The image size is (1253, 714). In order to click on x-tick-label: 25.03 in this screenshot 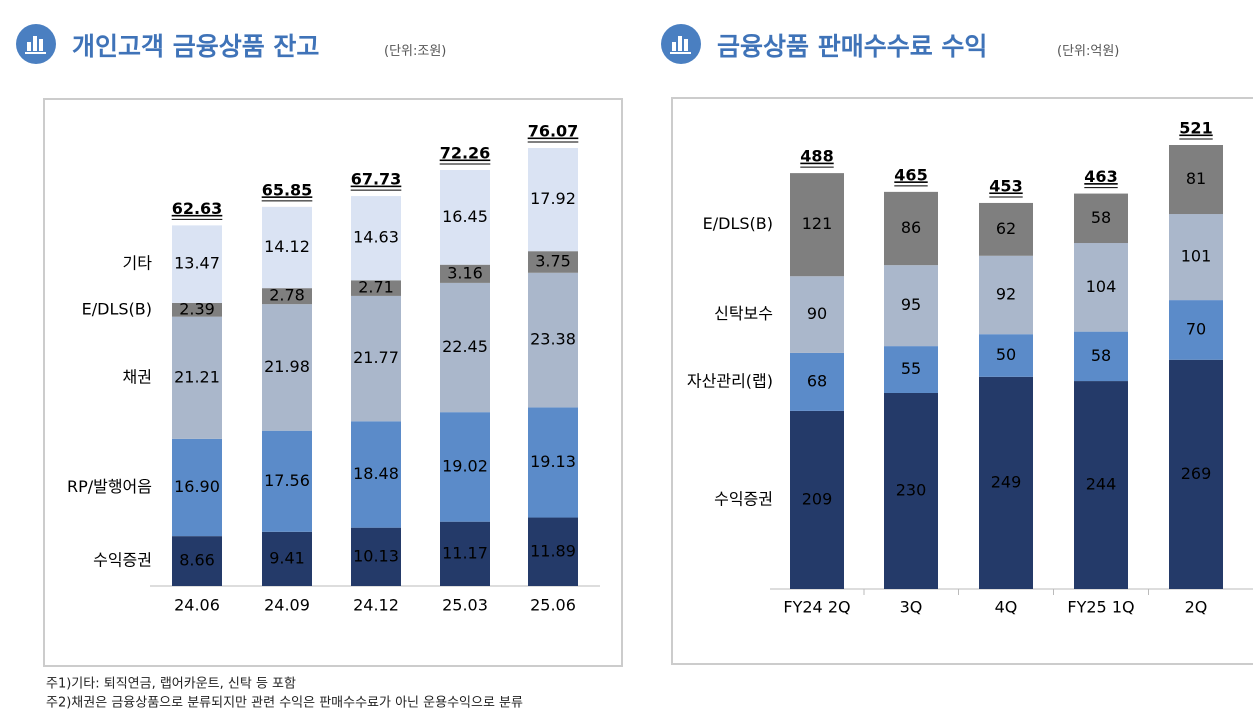, I will do `click(465, 605)`.